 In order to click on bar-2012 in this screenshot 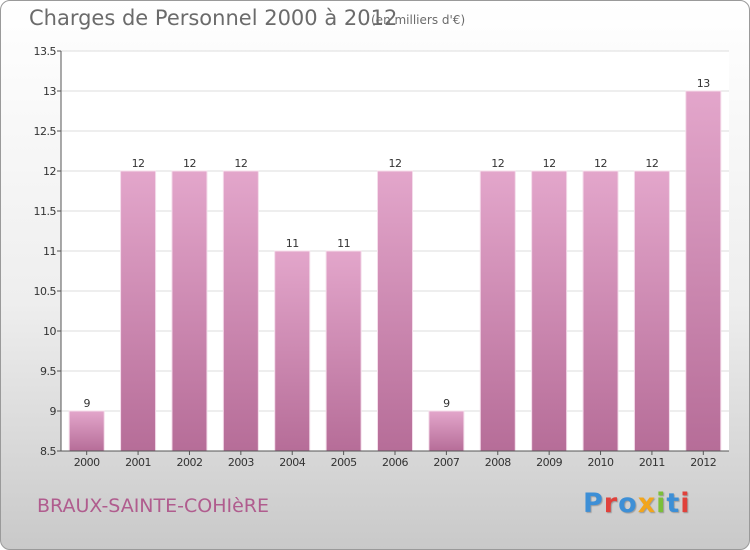, I will do `click(703, 271)`.